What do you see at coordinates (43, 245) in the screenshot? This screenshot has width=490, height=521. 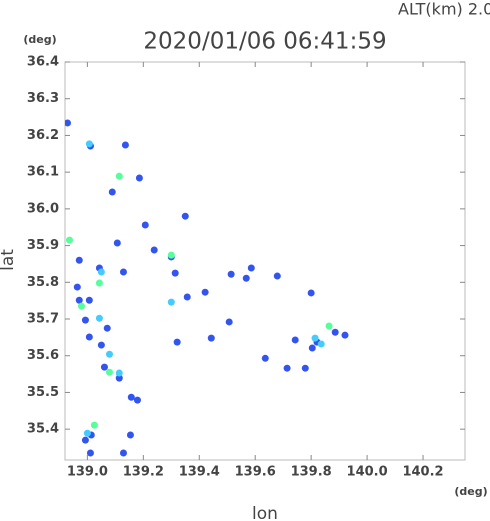 I see `y-tick-label: 35.9` at bounding box center [43, 245].